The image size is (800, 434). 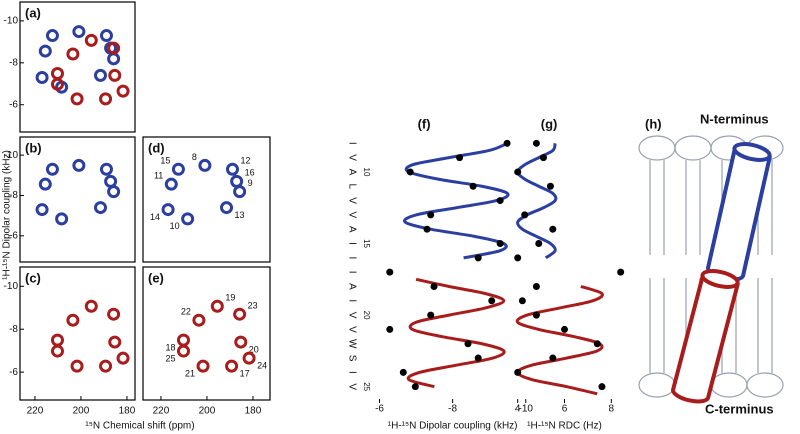 What do you see at coordinates (518, 409) in the screenshot?
I see `x-tick-label: 4` at bounding box center [518, 409].